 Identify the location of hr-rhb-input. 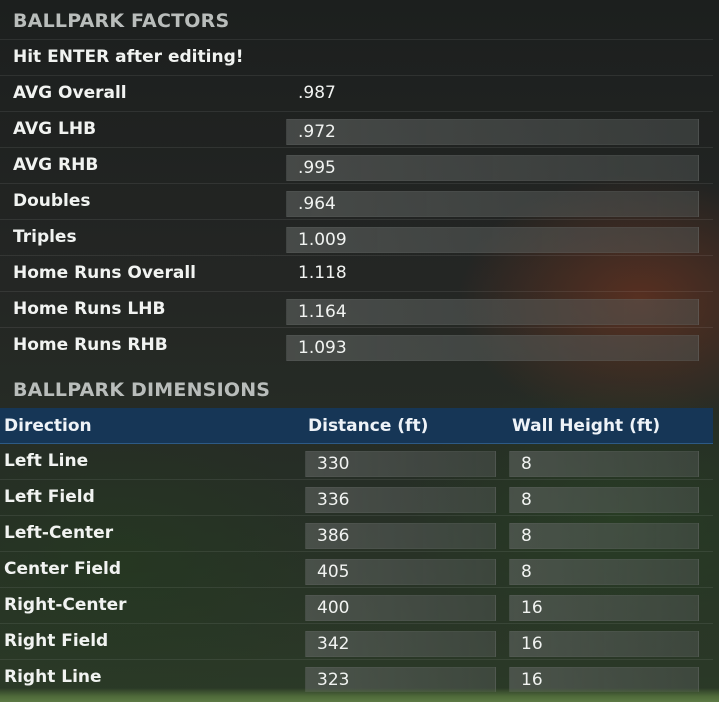
(492, 348).